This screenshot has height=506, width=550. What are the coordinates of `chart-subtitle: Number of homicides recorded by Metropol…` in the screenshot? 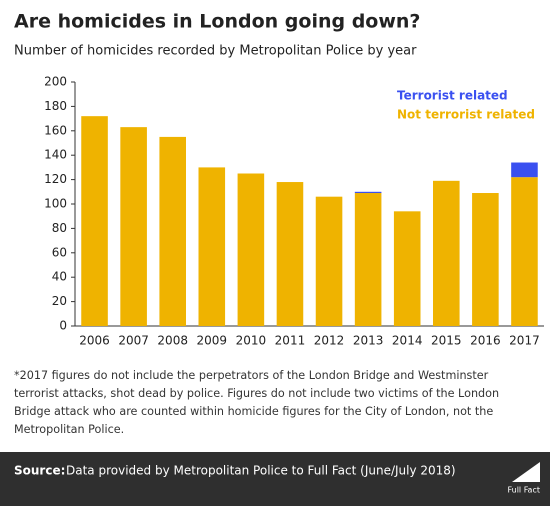 It's located at (215, 51).